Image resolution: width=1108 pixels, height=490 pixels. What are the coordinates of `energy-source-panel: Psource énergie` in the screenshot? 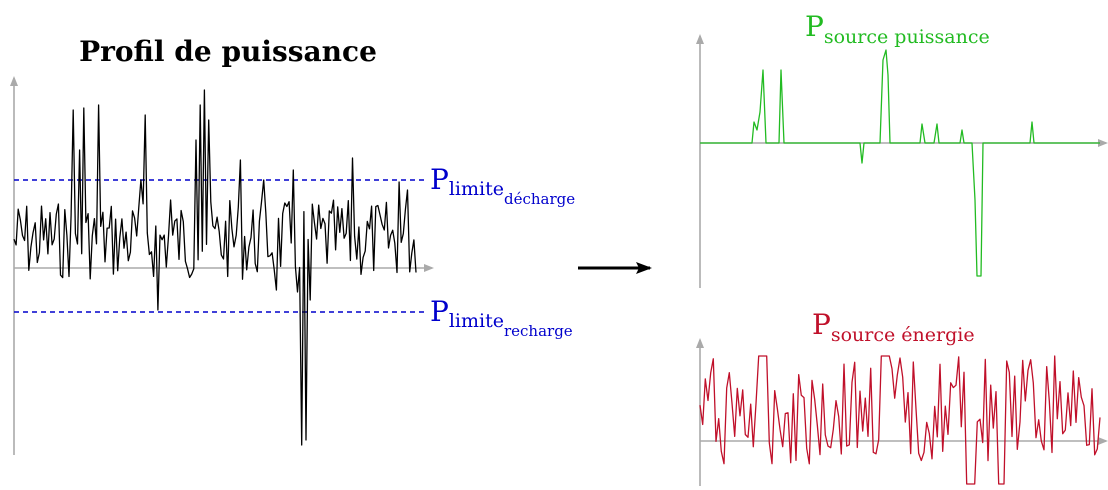 It's located at (902, 397).